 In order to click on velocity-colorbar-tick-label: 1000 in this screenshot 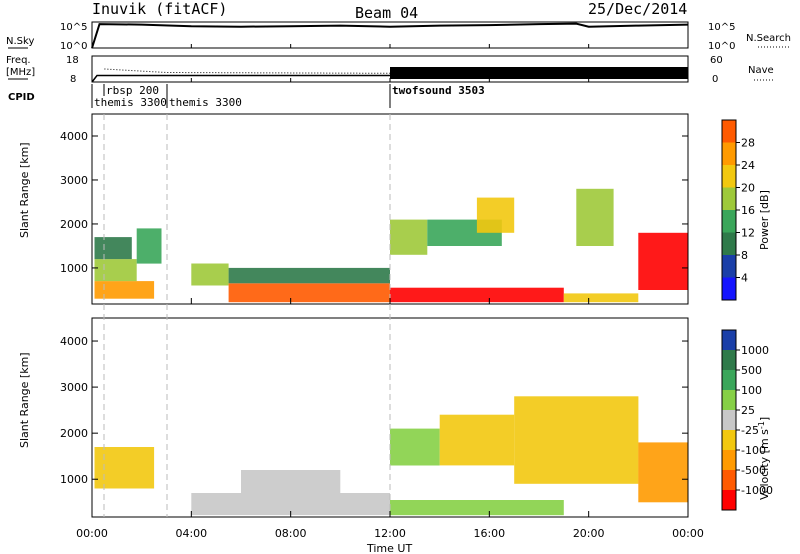, I will do `click(755, 350)`.